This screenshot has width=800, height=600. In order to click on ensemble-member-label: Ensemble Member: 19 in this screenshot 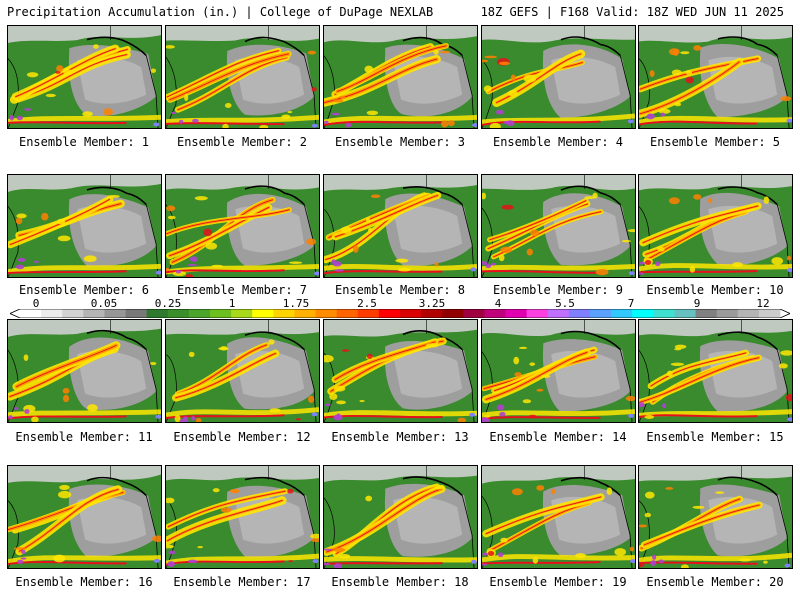, I will do `click(558, 582)`.